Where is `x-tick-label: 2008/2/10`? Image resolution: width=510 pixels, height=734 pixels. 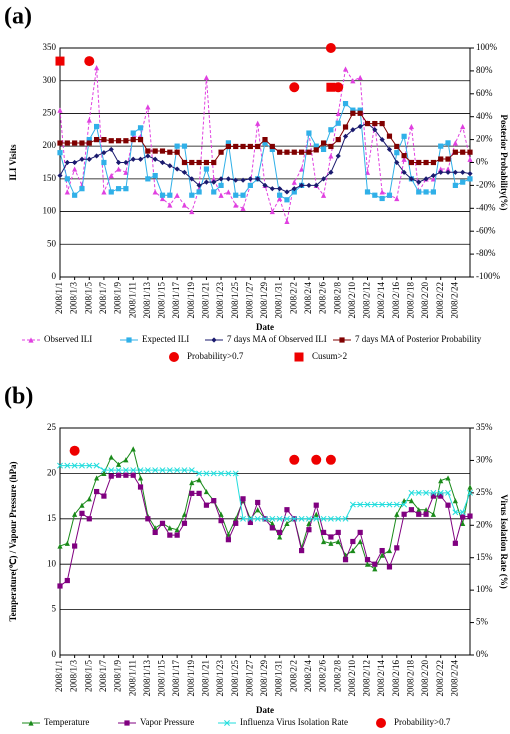
x-tick-label: 2008/2/10 is located at coordinates (352, 300).